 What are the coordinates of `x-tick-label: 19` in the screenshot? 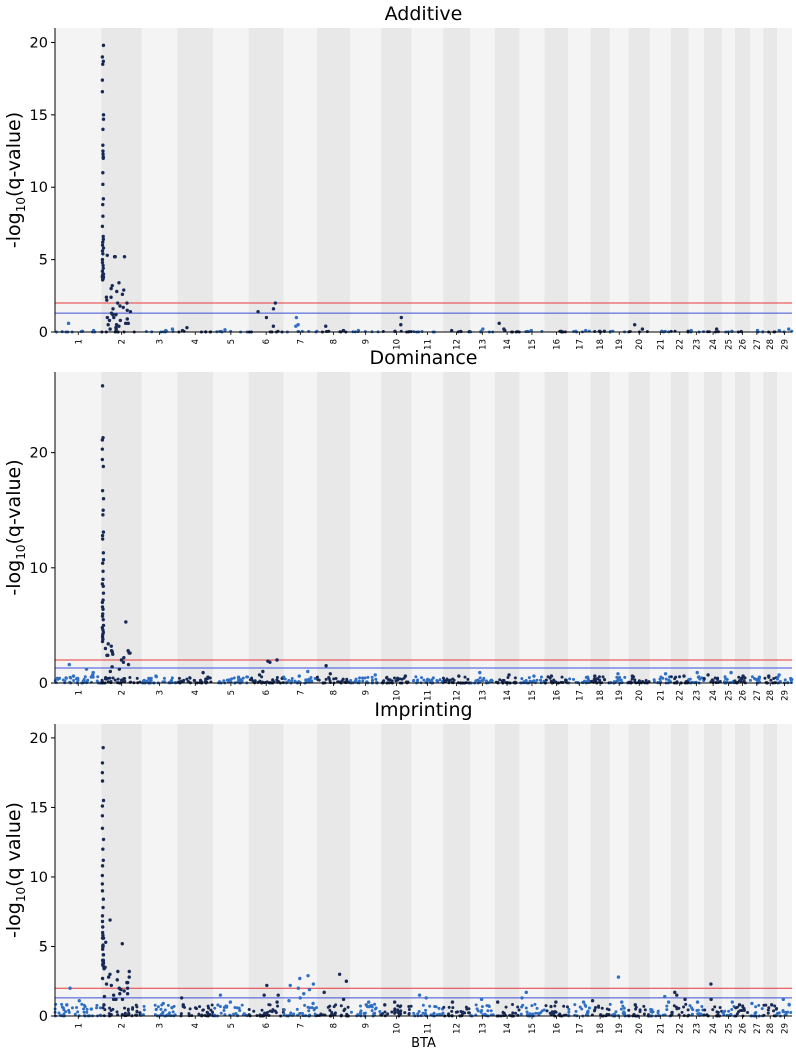 It's located at (620, 1028).